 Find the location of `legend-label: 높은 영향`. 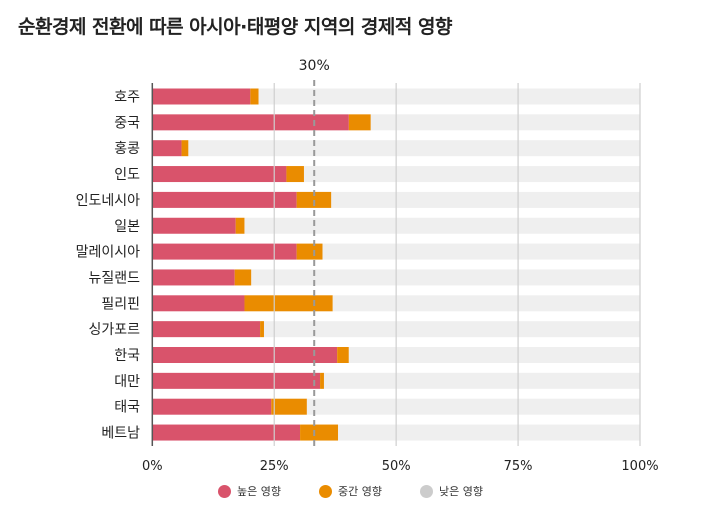

legend-label: 높은 영향 is located at coordinates (259, 491).